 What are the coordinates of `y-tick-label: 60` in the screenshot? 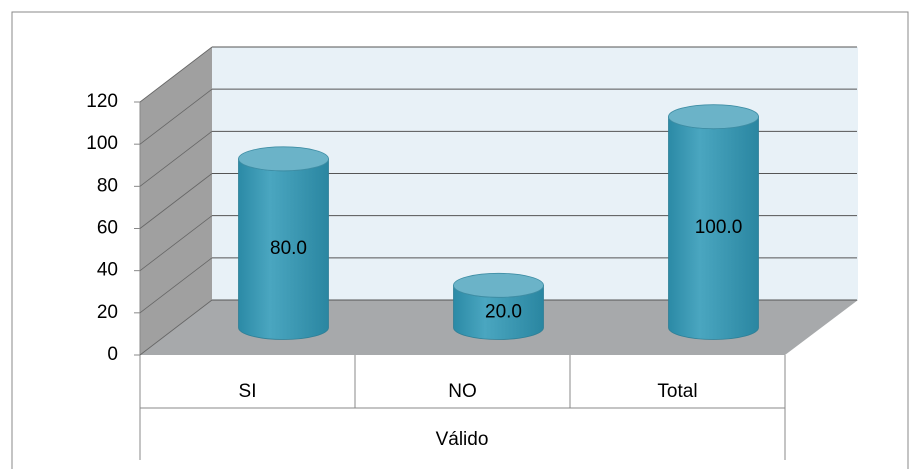 It's located at (107, 228).